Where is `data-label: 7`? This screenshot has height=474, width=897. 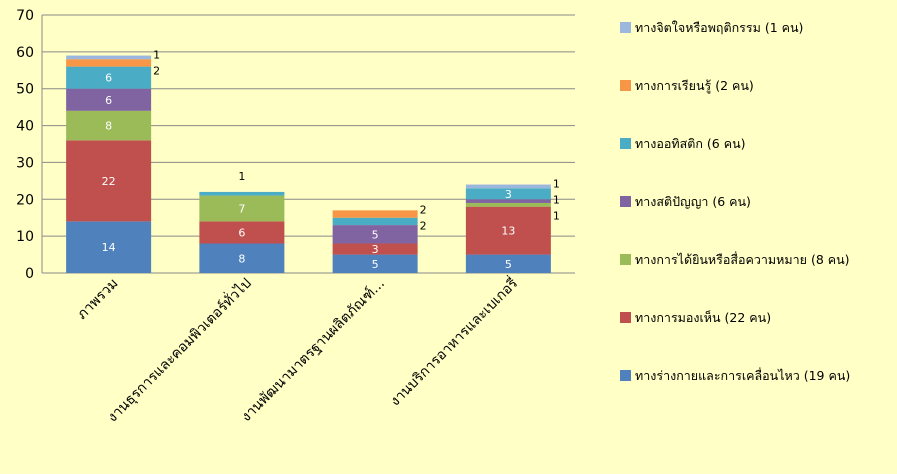 data-label: 7 is located at coordinates (241, 209).